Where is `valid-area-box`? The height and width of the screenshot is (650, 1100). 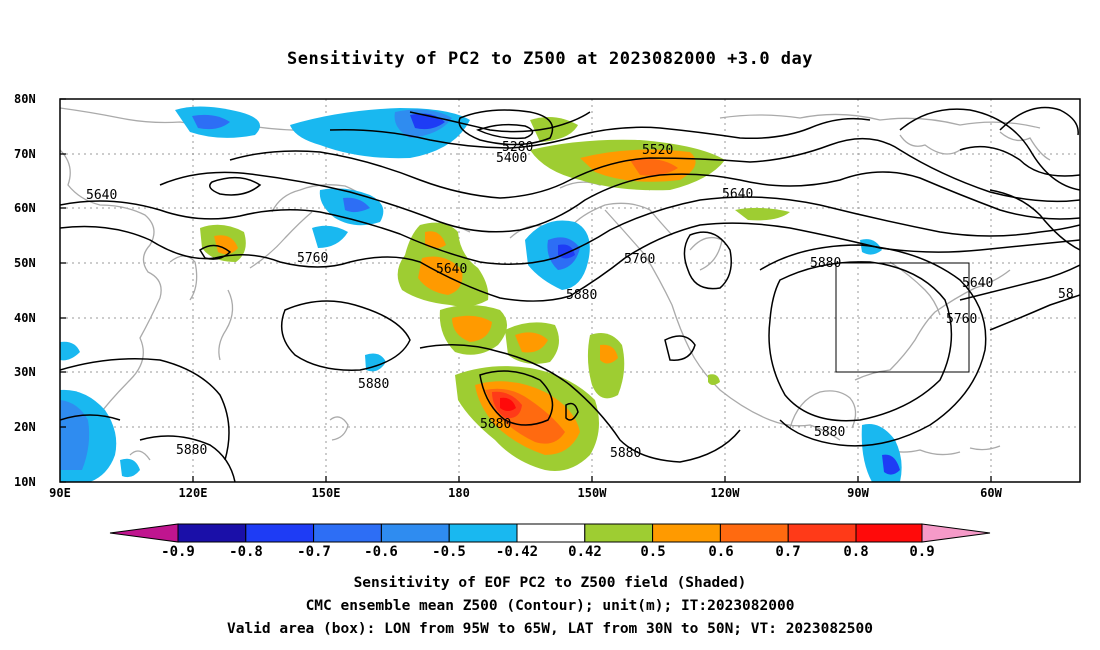
valid-area-box is located at coordinates (902, 317).